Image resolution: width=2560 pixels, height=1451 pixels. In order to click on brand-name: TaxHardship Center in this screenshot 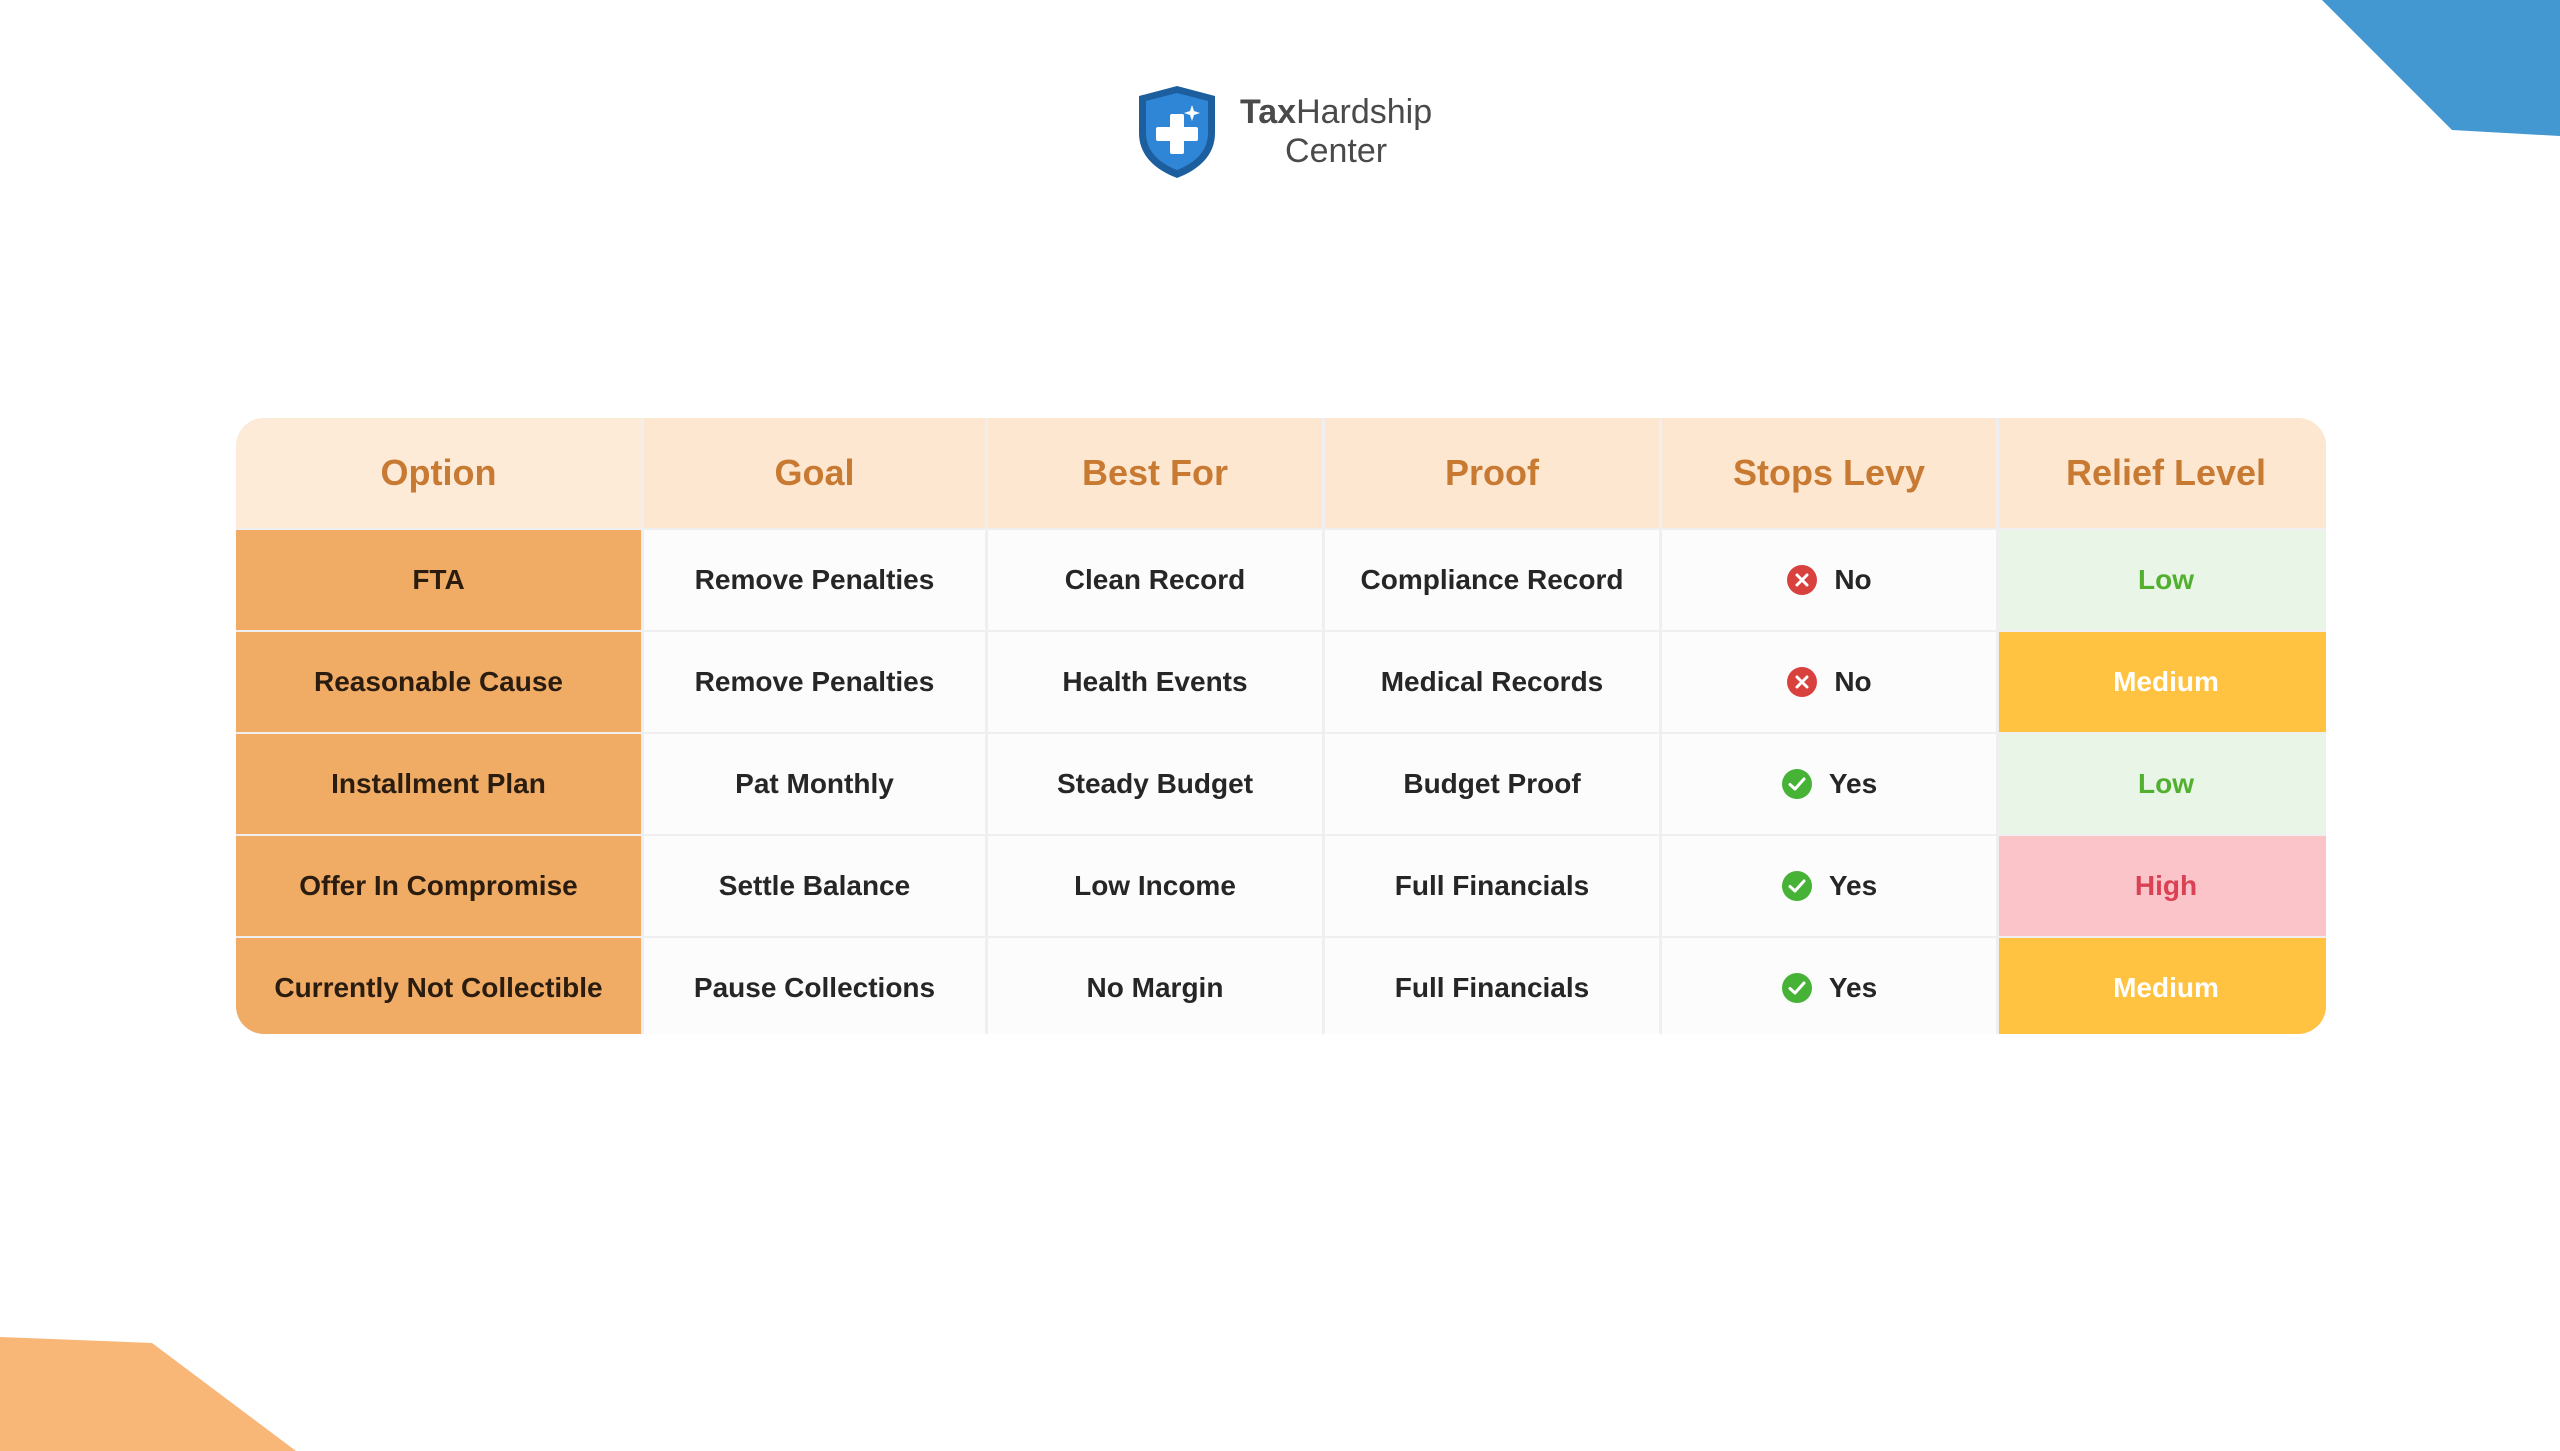, I will do `click(1336, 132)`.